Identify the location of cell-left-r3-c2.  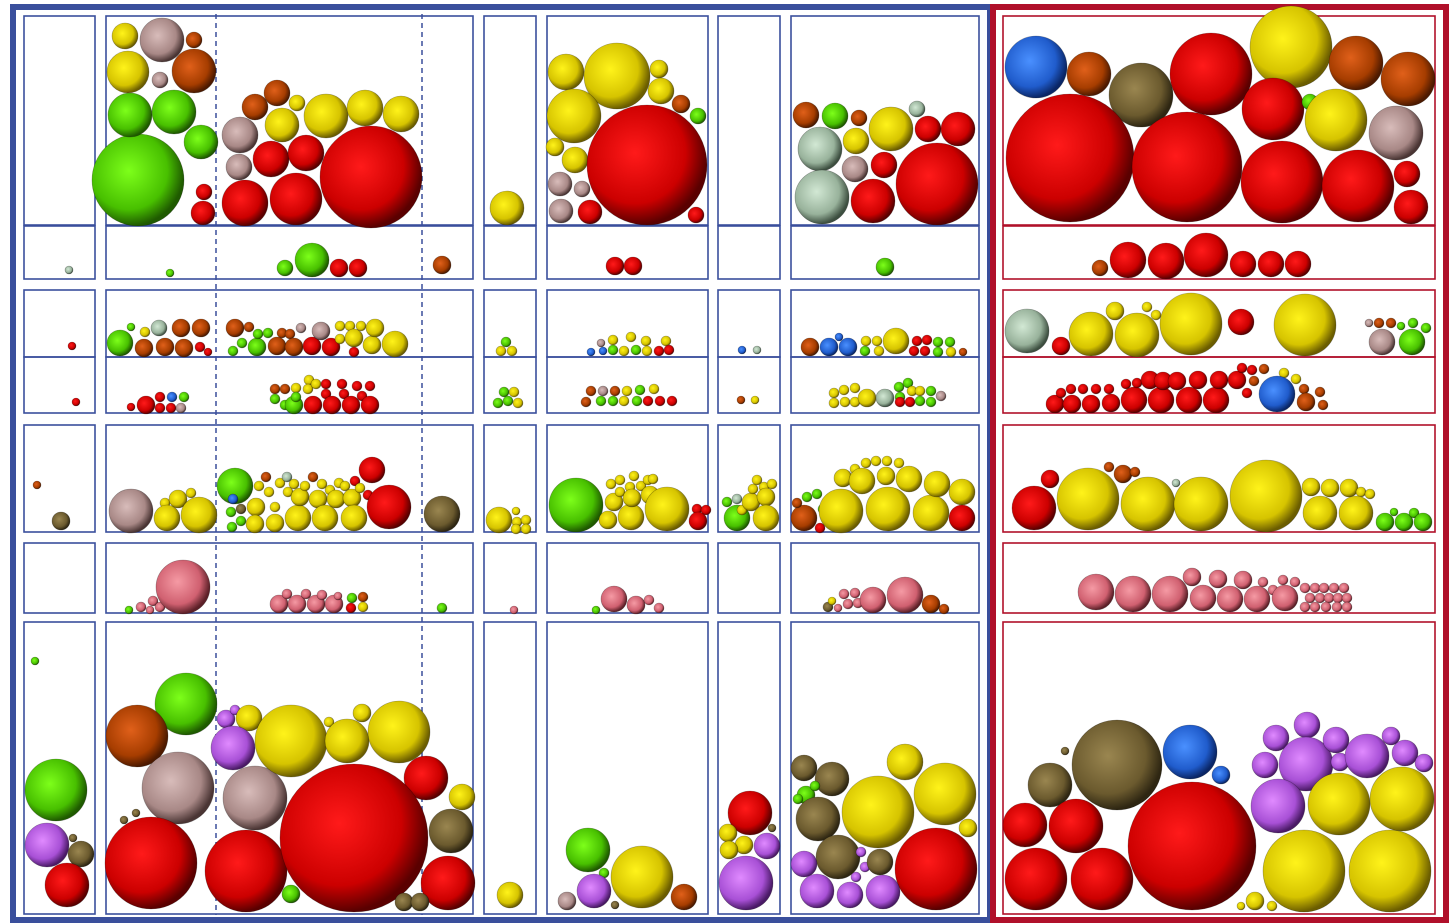
(510, 385).